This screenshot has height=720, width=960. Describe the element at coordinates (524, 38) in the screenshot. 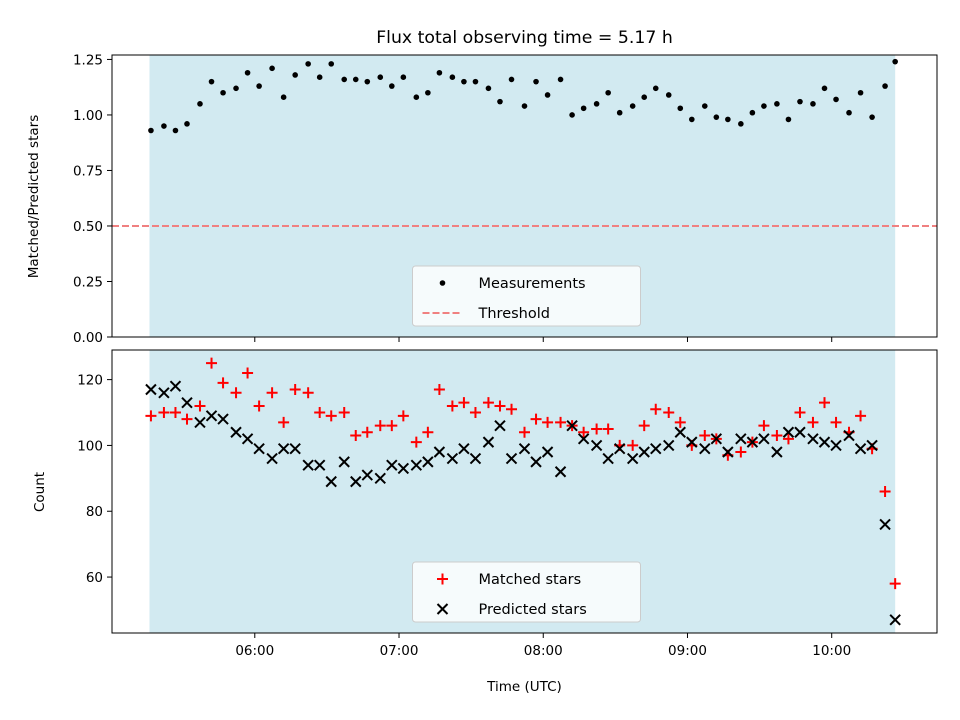

I see `chart-title: Flux total observing time = 5.17 h` at that location.